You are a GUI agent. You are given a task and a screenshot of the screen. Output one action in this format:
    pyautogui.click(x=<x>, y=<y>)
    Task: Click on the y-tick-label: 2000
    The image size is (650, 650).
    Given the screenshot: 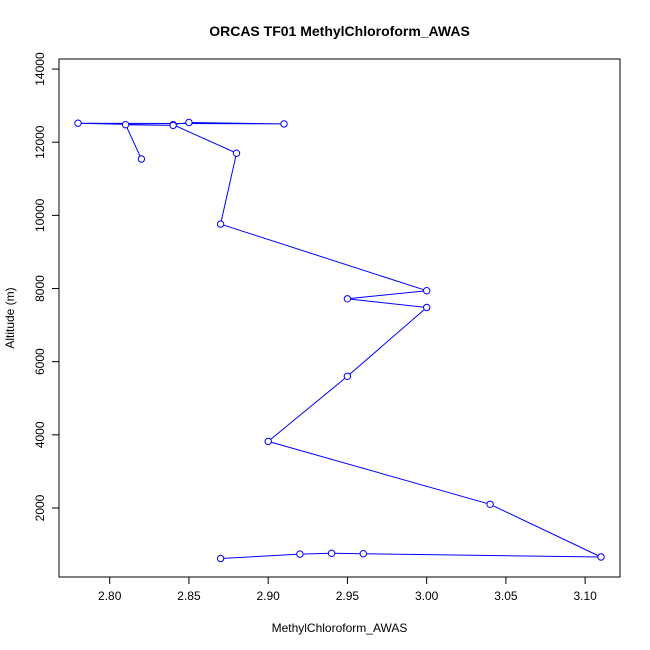 What is the action you would take?
    pyautogui.click(x=40, y=507)
    